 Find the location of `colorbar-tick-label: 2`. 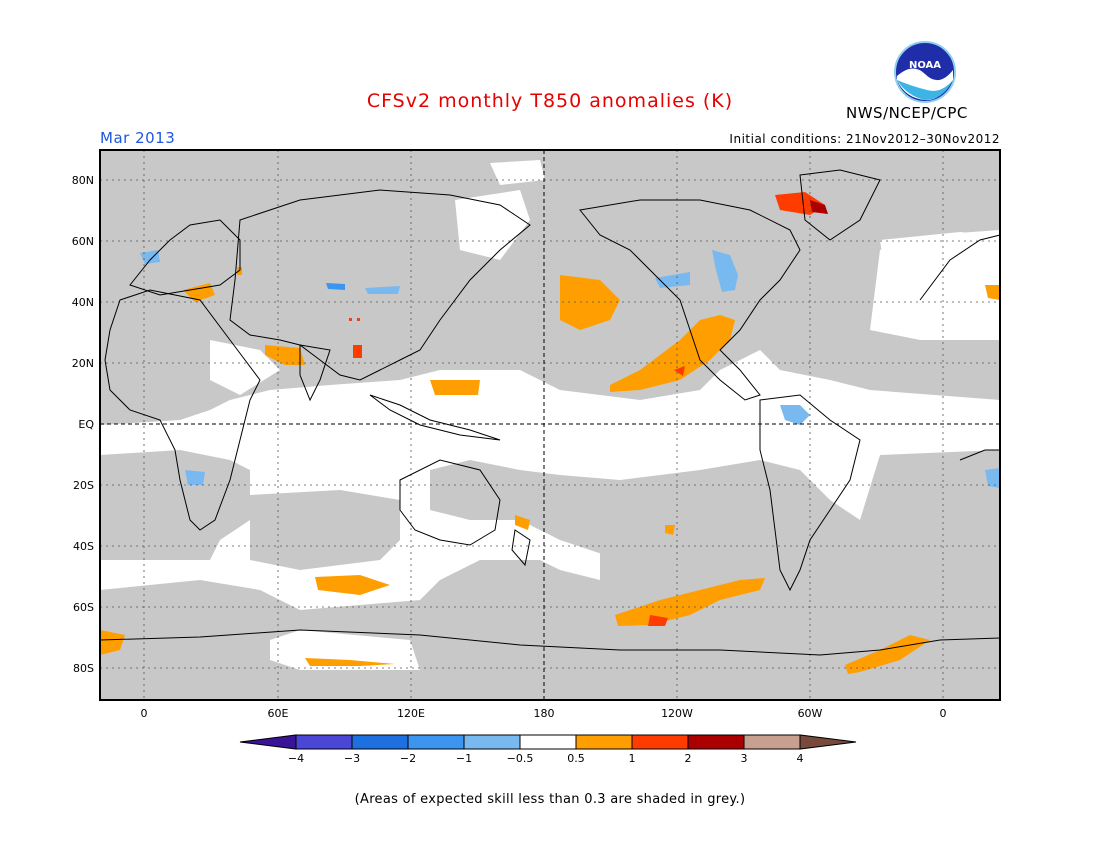

colorbar-tick-label: 2 is located at coordinates (688, 758).